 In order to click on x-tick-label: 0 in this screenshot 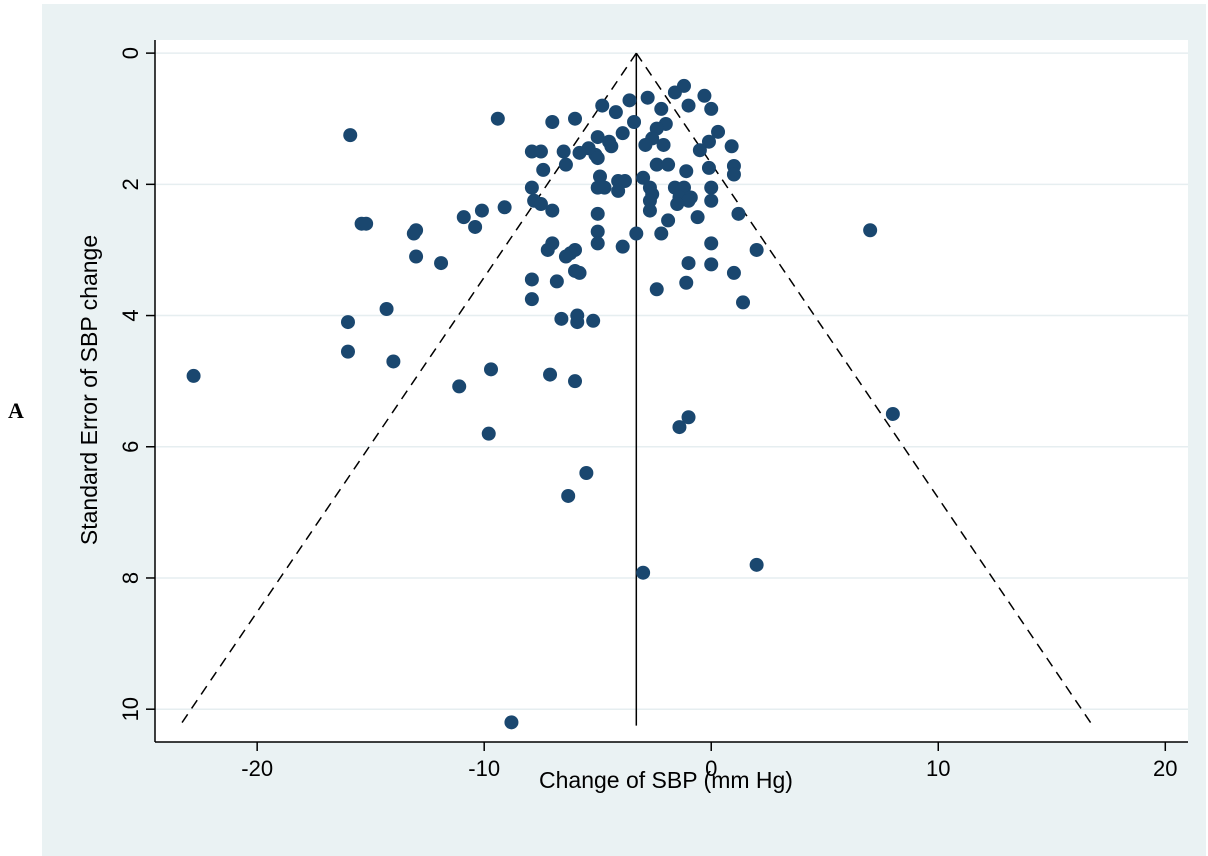, I will do `click(711, 768)`.